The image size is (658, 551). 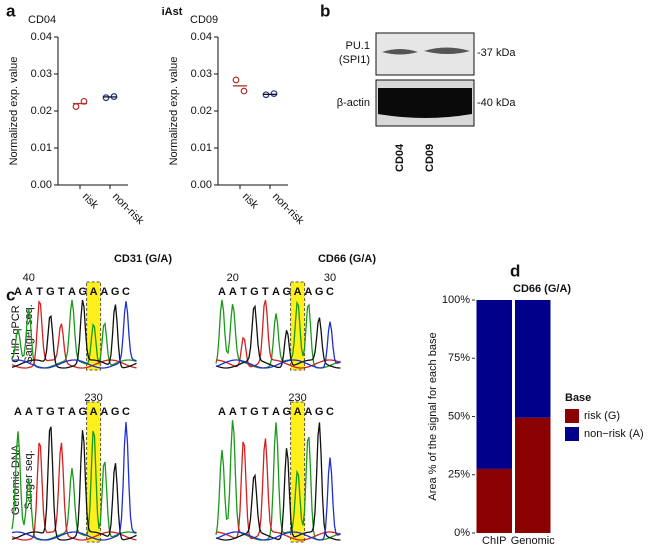 What do you see at coordinates (172, 12) in the screenshot?
I see `group-title: iAst` at bounding box center [172, 12].